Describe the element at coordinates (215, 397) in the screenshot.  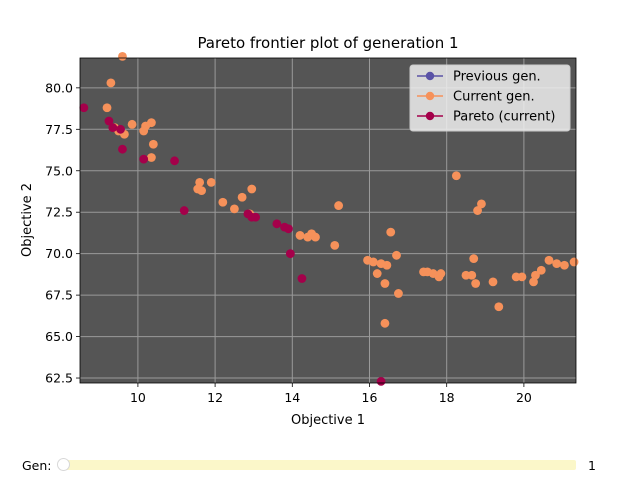
I see `x-tick-label: 12` at that location.